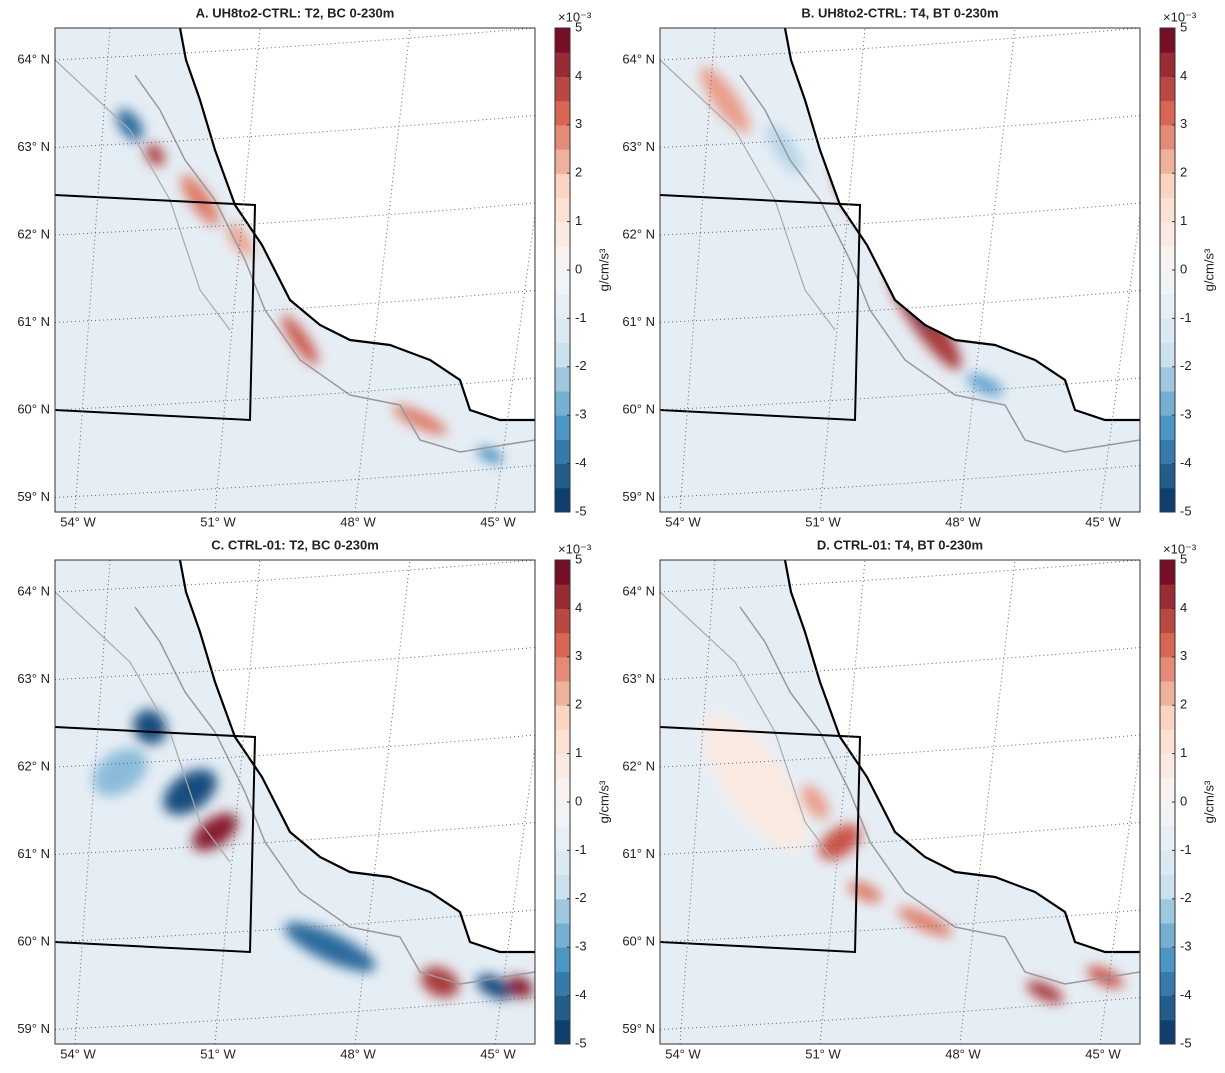 Image resolution: width=1225 pixels, height=1073 pixels. Describe the element at coordinates (1103, 521) in the screenshot. I see `longitude-label: 45° W` at that location.